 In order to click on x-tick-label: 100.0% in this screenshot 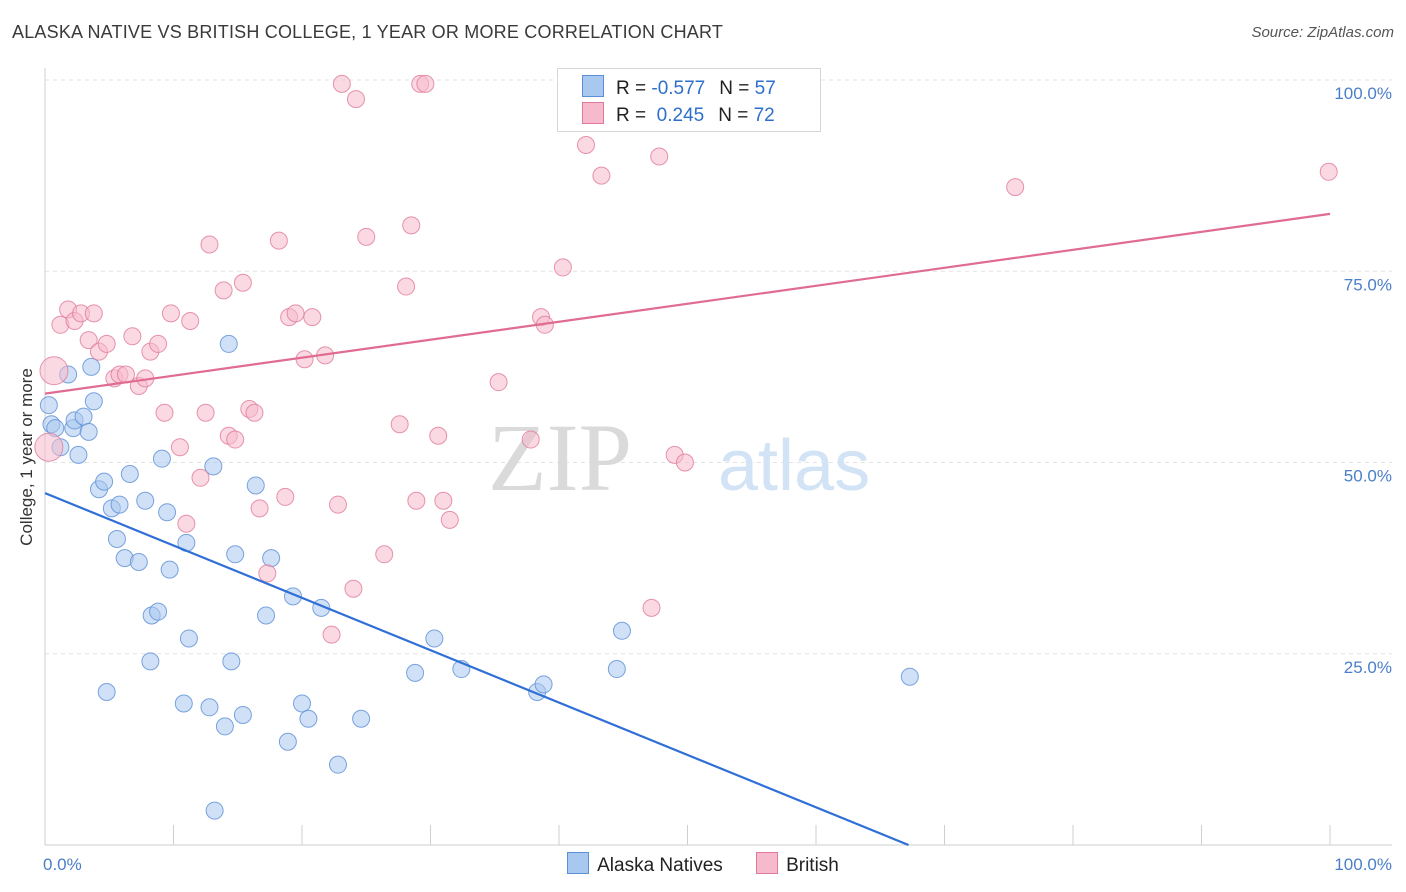, I will do `click(1363, 864)`.